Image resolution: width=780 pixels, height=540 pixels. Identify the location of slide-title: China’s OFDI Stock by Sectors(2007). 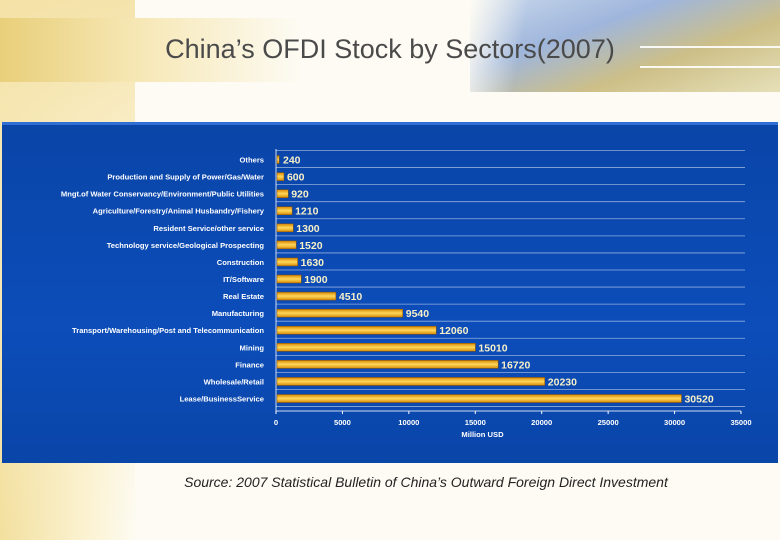
(390, 49).